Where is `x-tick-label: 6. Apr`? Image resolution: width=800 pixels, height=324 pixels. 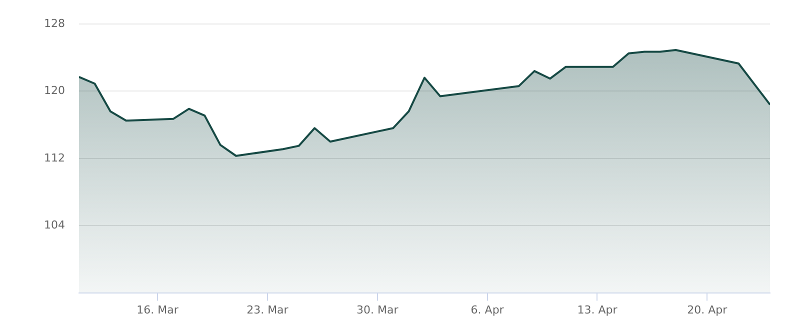
x-tick-label: 6. Apr is located at coordinates (487, 309).